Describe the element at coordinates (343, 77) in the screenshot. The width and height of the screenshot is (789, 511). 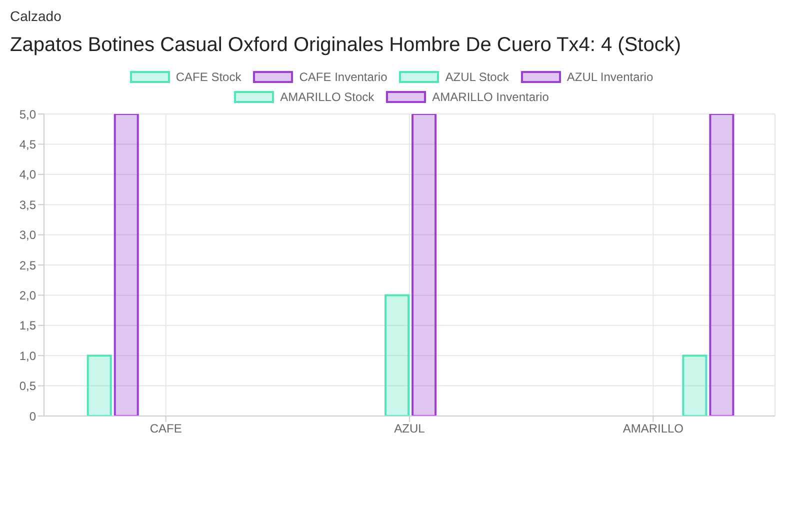
I see `legend-label: CAFE Inventario` at that location.